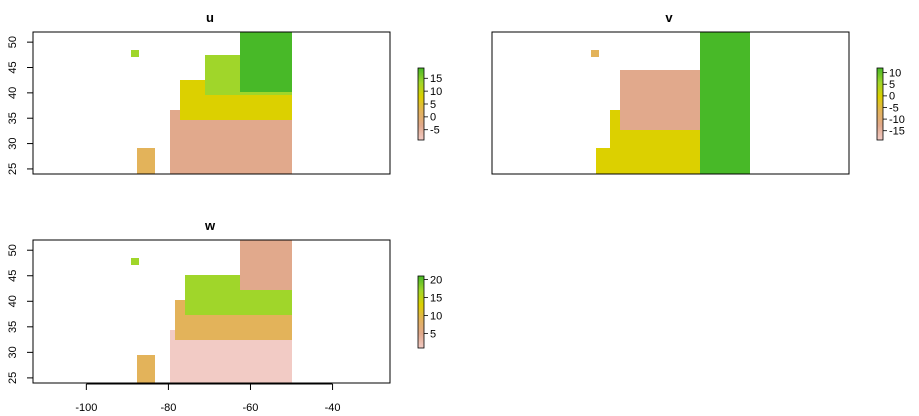  What do you see at coordinates (208, 398) in the screenshot?
I see `x-axis-w: -100 -80 -60 -40` at bounding box center [208, 398].